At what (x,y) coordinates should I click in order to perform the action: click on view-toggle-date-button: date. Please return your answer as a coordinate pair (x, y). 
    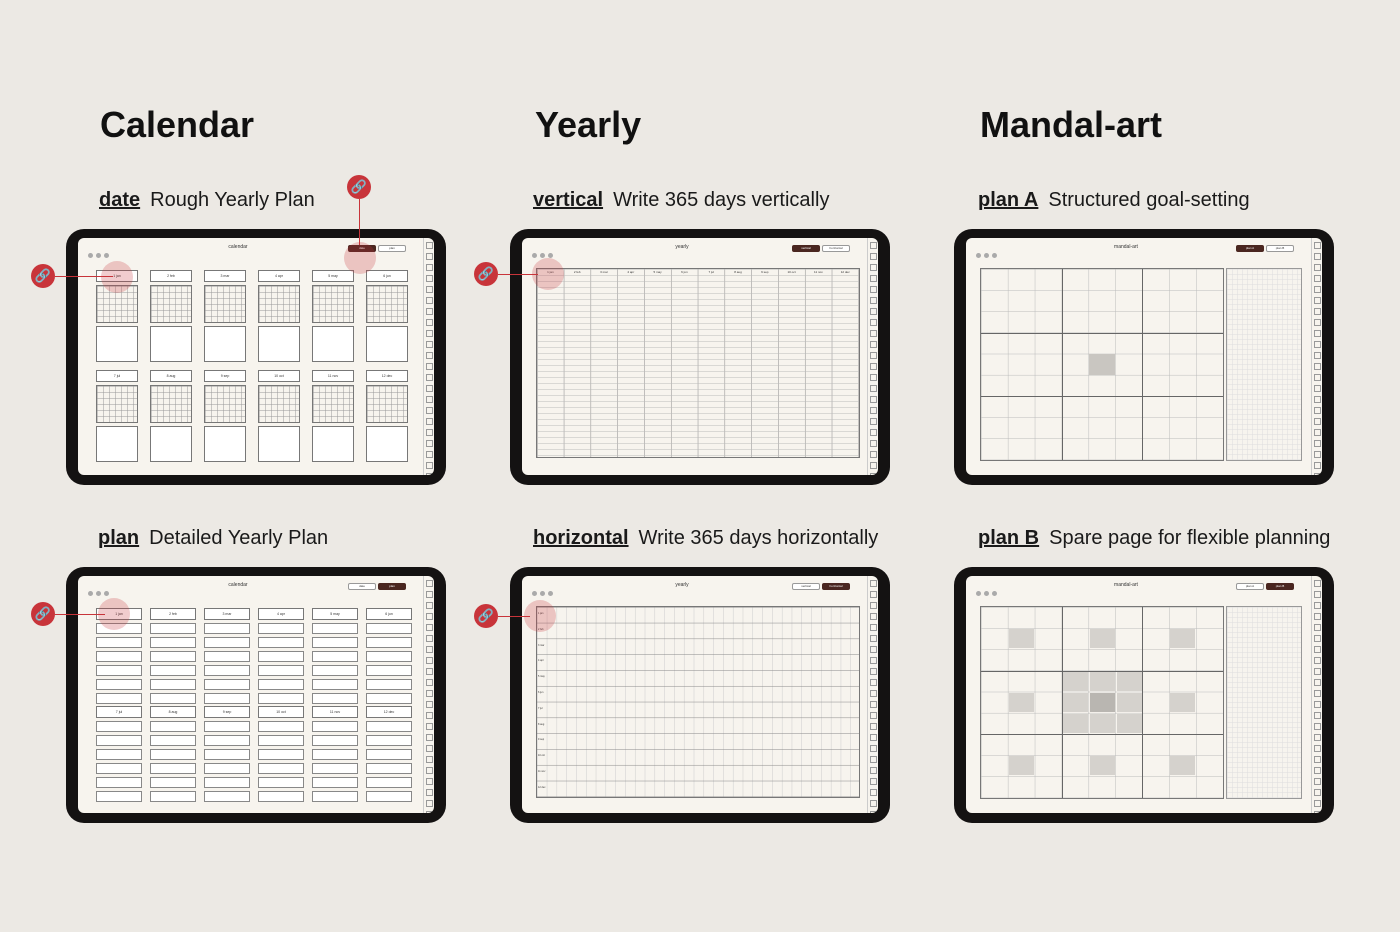
    Looking at the image, I should click on (362, 248).